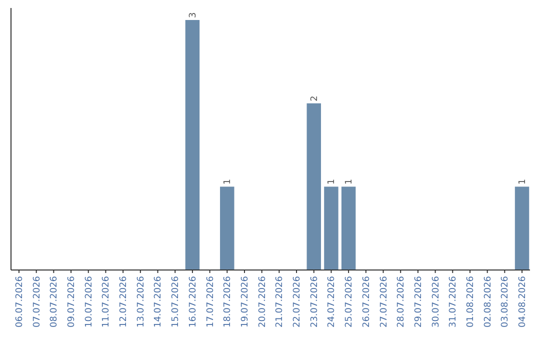 The image size is (540, 340). What do you see at coordinates (471, 302) in the screenshot?
I see `x-tick-label: 01.08.2026` at bounding box center [471, 302].